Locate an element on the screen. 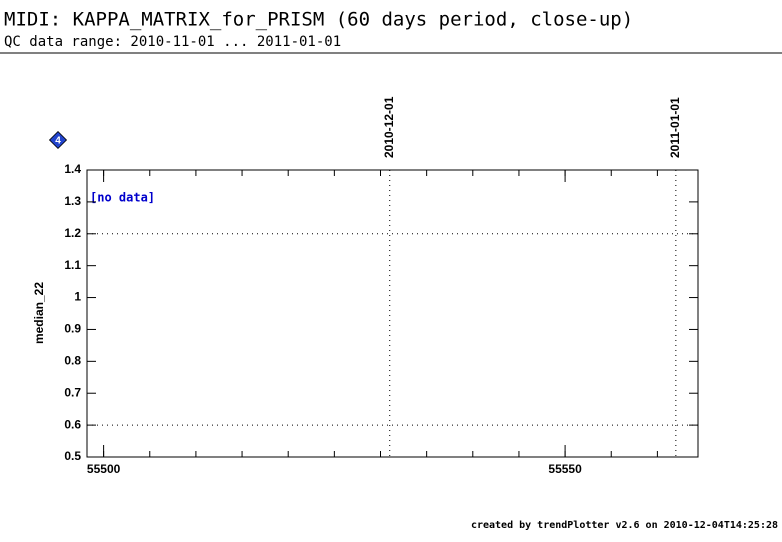 The image size is (782, 542). badge-label: 4 is located at coordinates (58, 141).